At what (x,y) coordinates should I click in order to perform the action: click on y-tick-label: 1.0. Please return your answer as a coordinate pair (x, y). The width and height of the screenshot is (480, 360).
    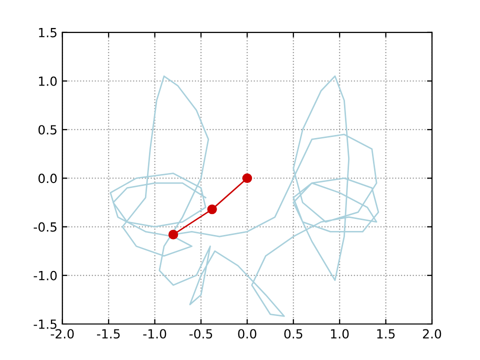
    Looking at the image, I should click on (48, 81).